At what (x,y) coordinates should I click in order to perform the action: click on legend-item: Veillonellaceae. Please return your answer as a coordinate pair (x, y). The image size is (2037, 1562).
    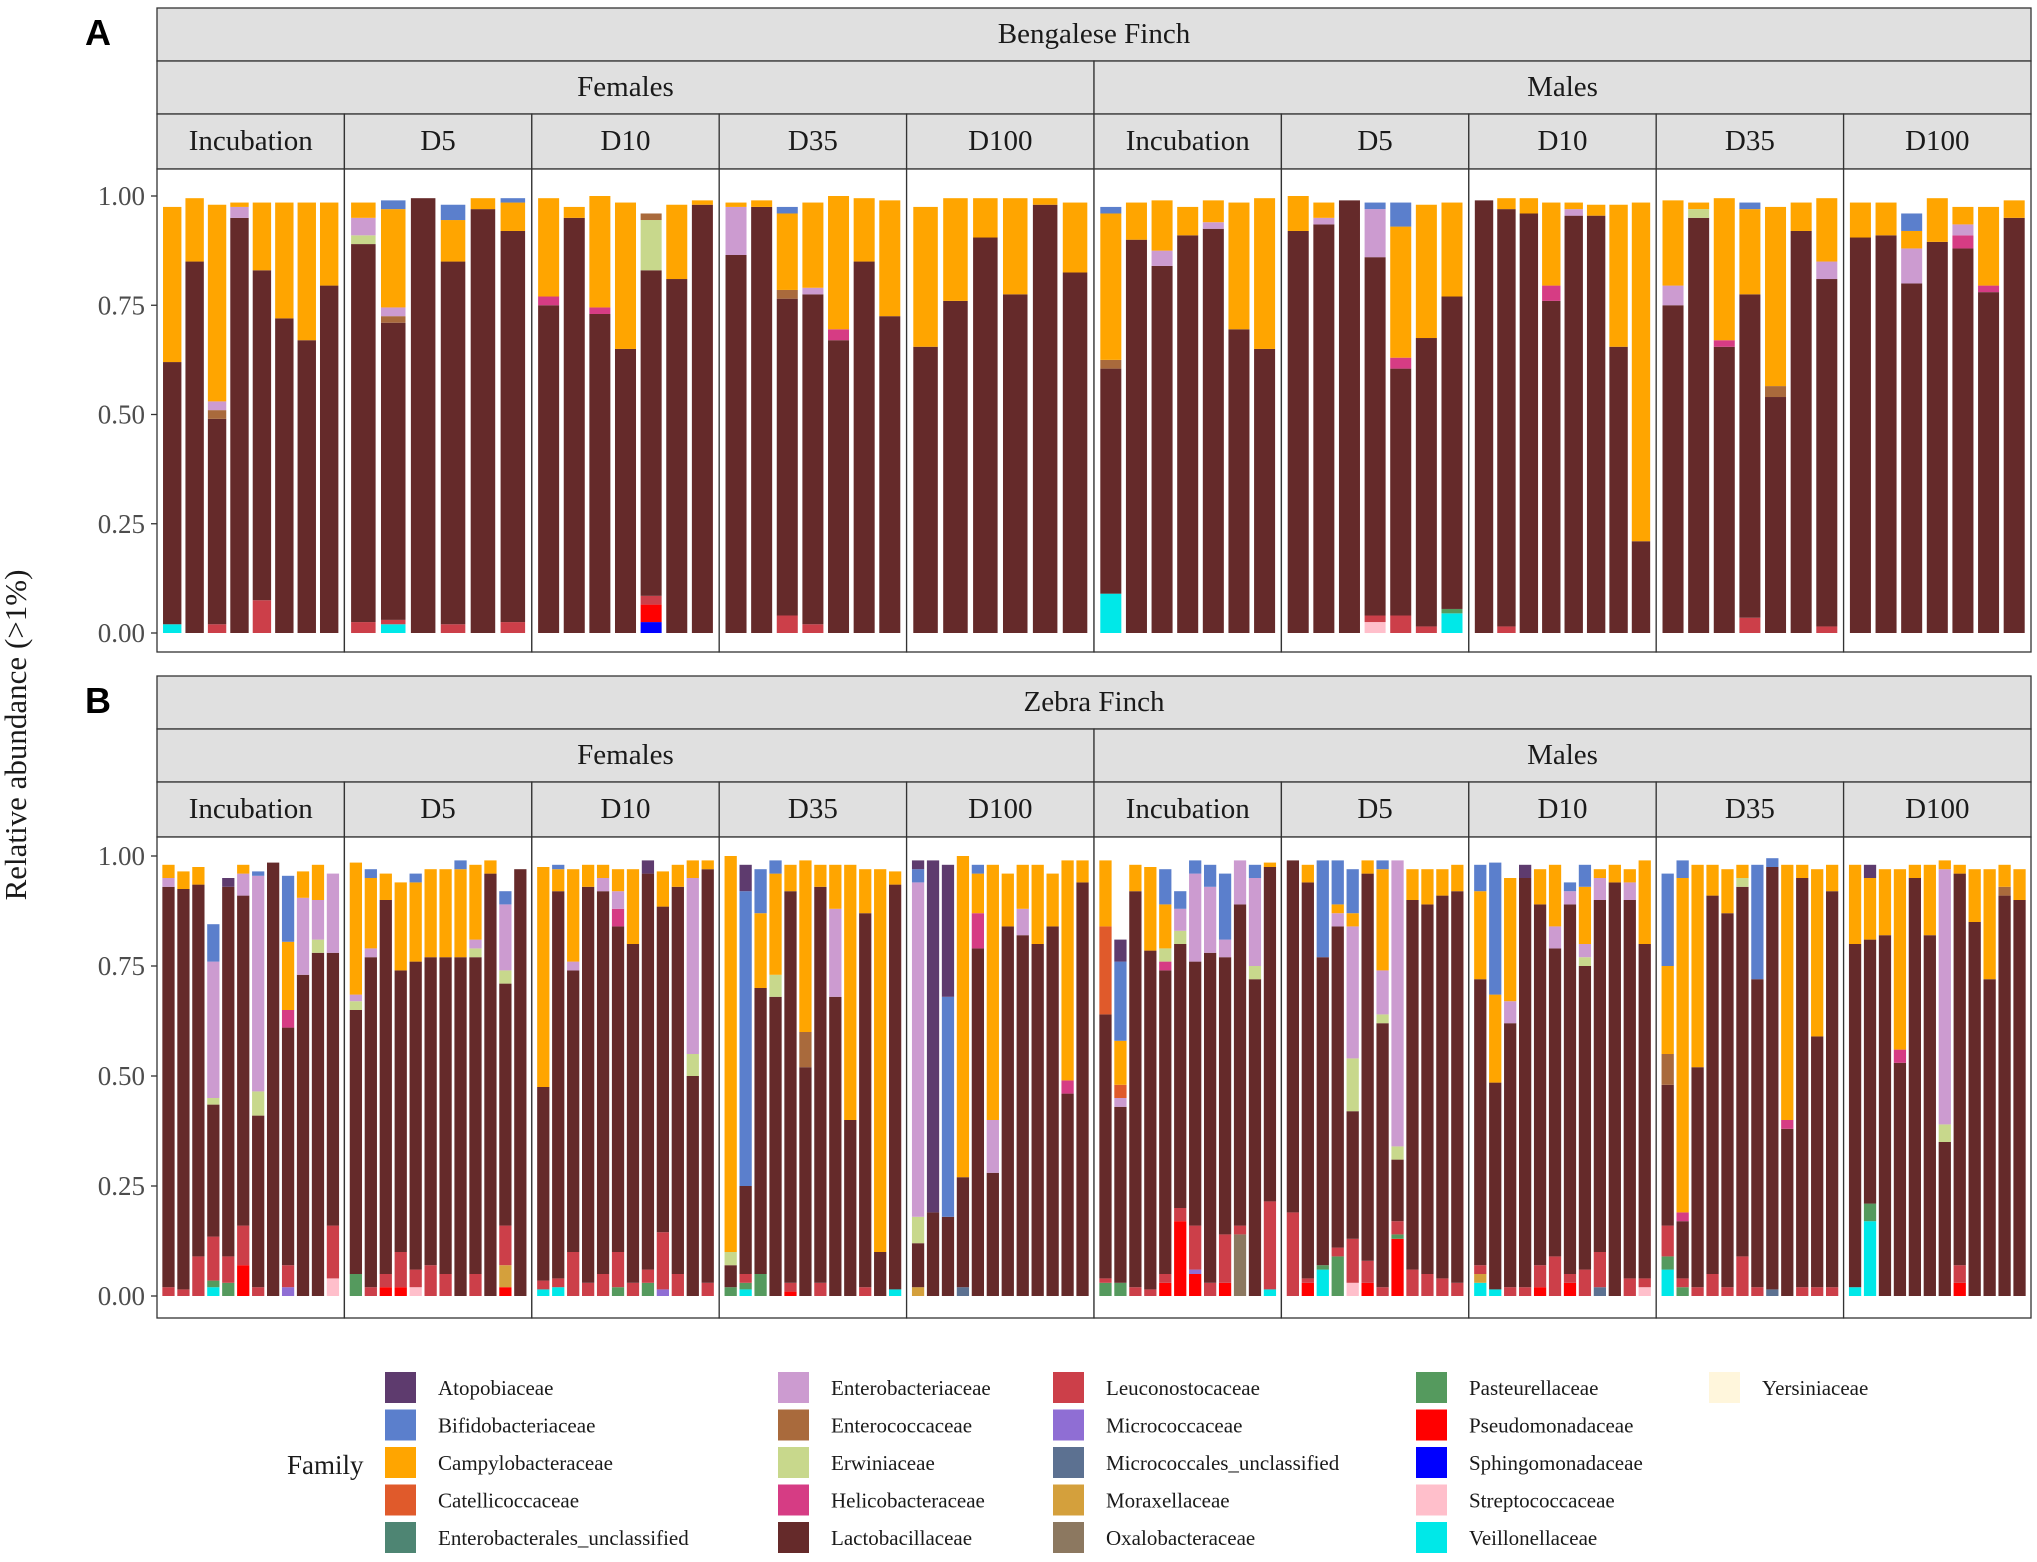
    Looking at the image, I should click on (1506, 1537).